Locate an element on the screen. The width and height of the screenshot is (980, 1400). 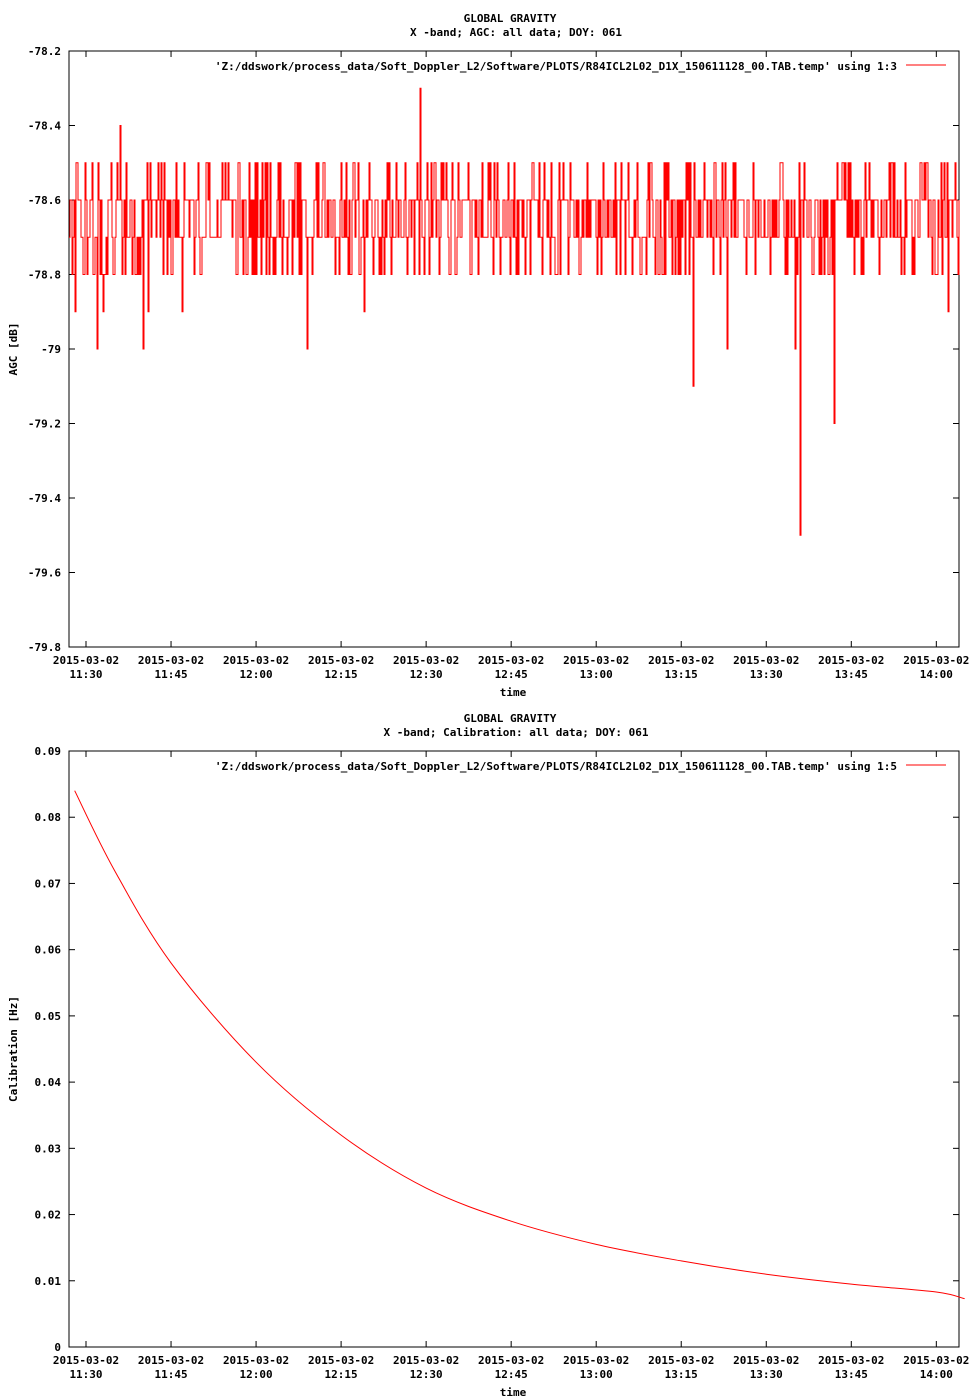
calibration-y-tick-label: 0.02 is located at coordinates (48, 1215).